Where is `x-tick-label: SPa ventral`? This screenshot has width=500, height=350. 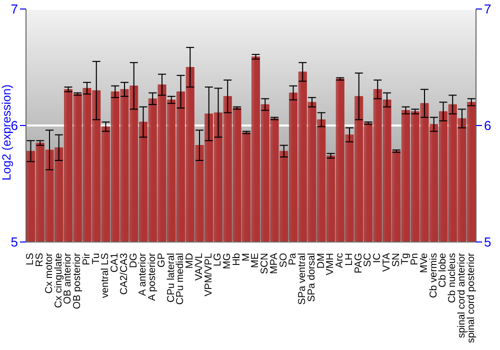
x-tick-label: SPa ventral is located at coordinates (302, 279).